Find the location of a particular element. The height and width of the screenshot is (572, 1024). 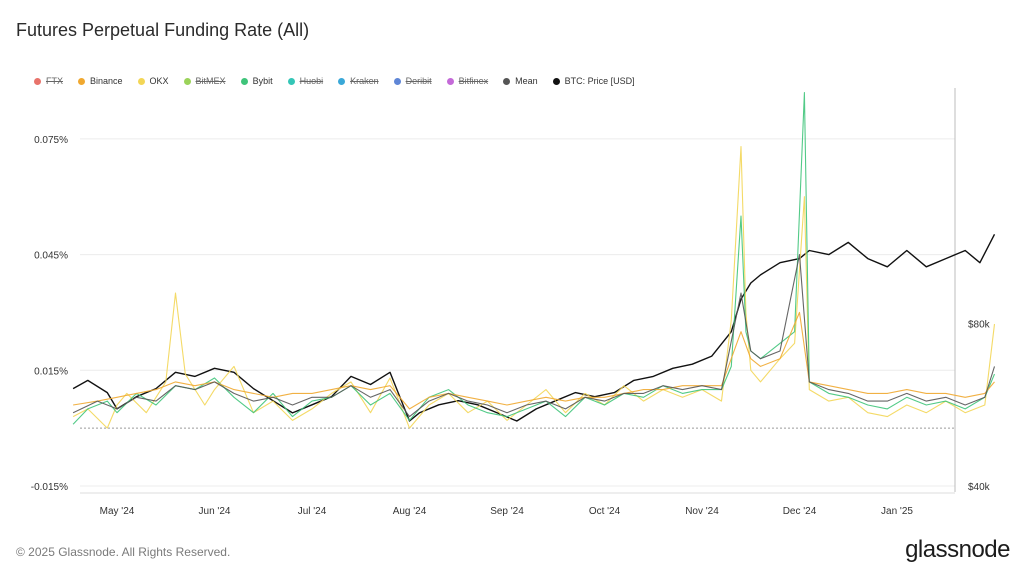

x-tick-label: Dec '24 is located at coordinates (800, 511).